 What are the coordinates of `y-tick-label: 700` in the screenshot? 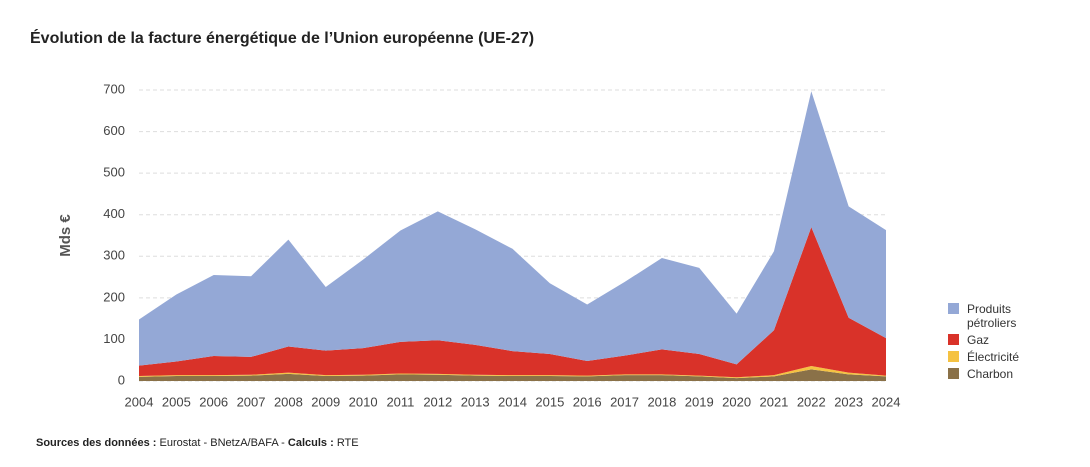 It's located at (114, 88).